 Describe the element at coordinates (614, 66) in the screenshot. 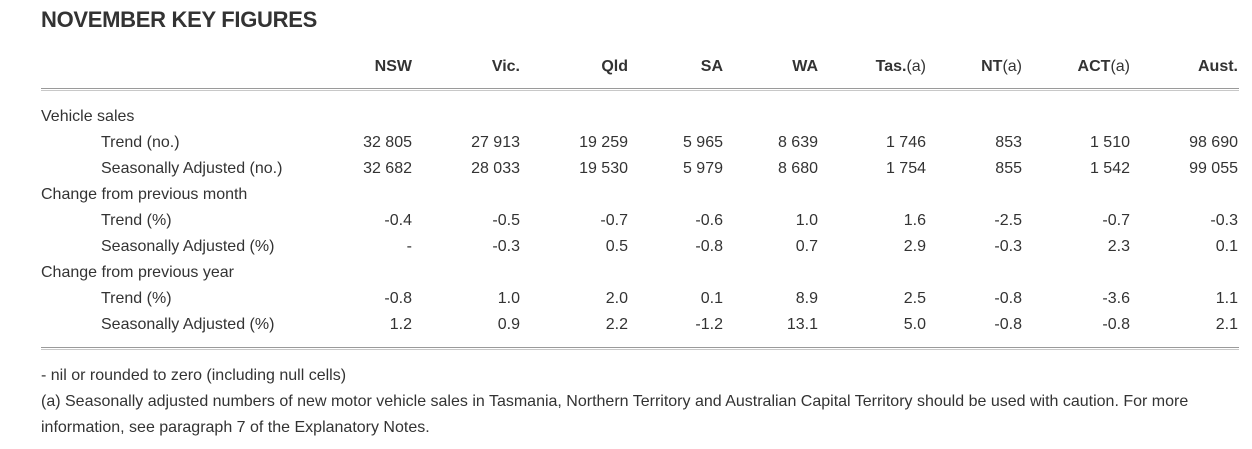

I see `column-header-qld: Qld` at that location.